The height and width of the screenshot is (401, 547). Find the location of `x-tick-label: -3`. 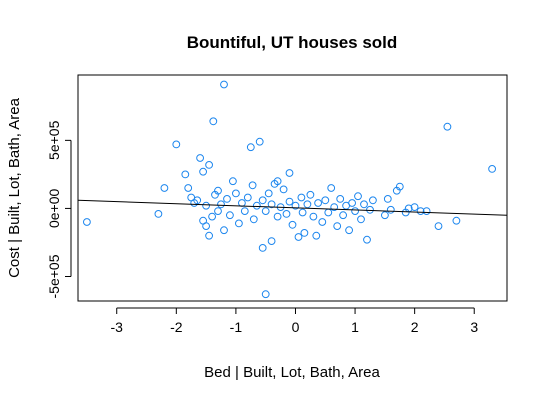

x-tick-label: -3 is located at coordinates (117, 327).